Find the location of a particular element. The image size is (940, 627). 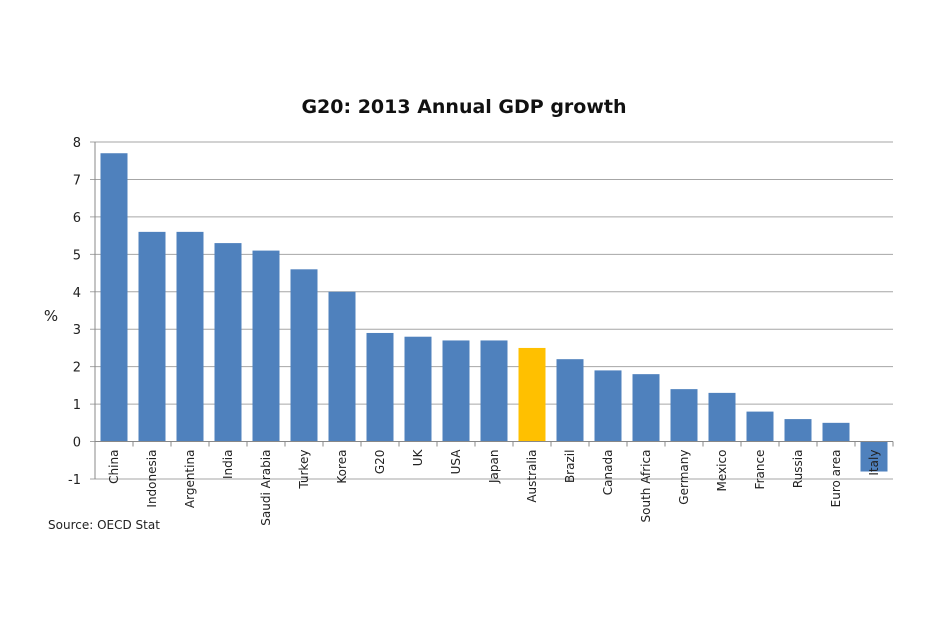

y-tick-label: 6 is located at coordinates (77, 218).